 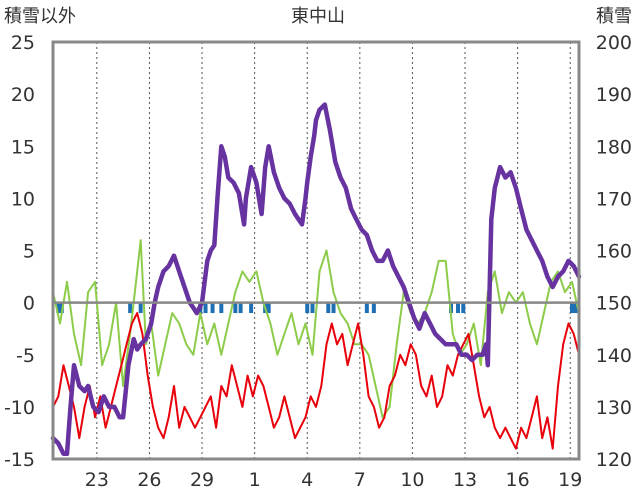 What do you see at coordinates (614, 356) in the screenshot?
I see `right-tick-label: 140` at bounding box center [614, 356].